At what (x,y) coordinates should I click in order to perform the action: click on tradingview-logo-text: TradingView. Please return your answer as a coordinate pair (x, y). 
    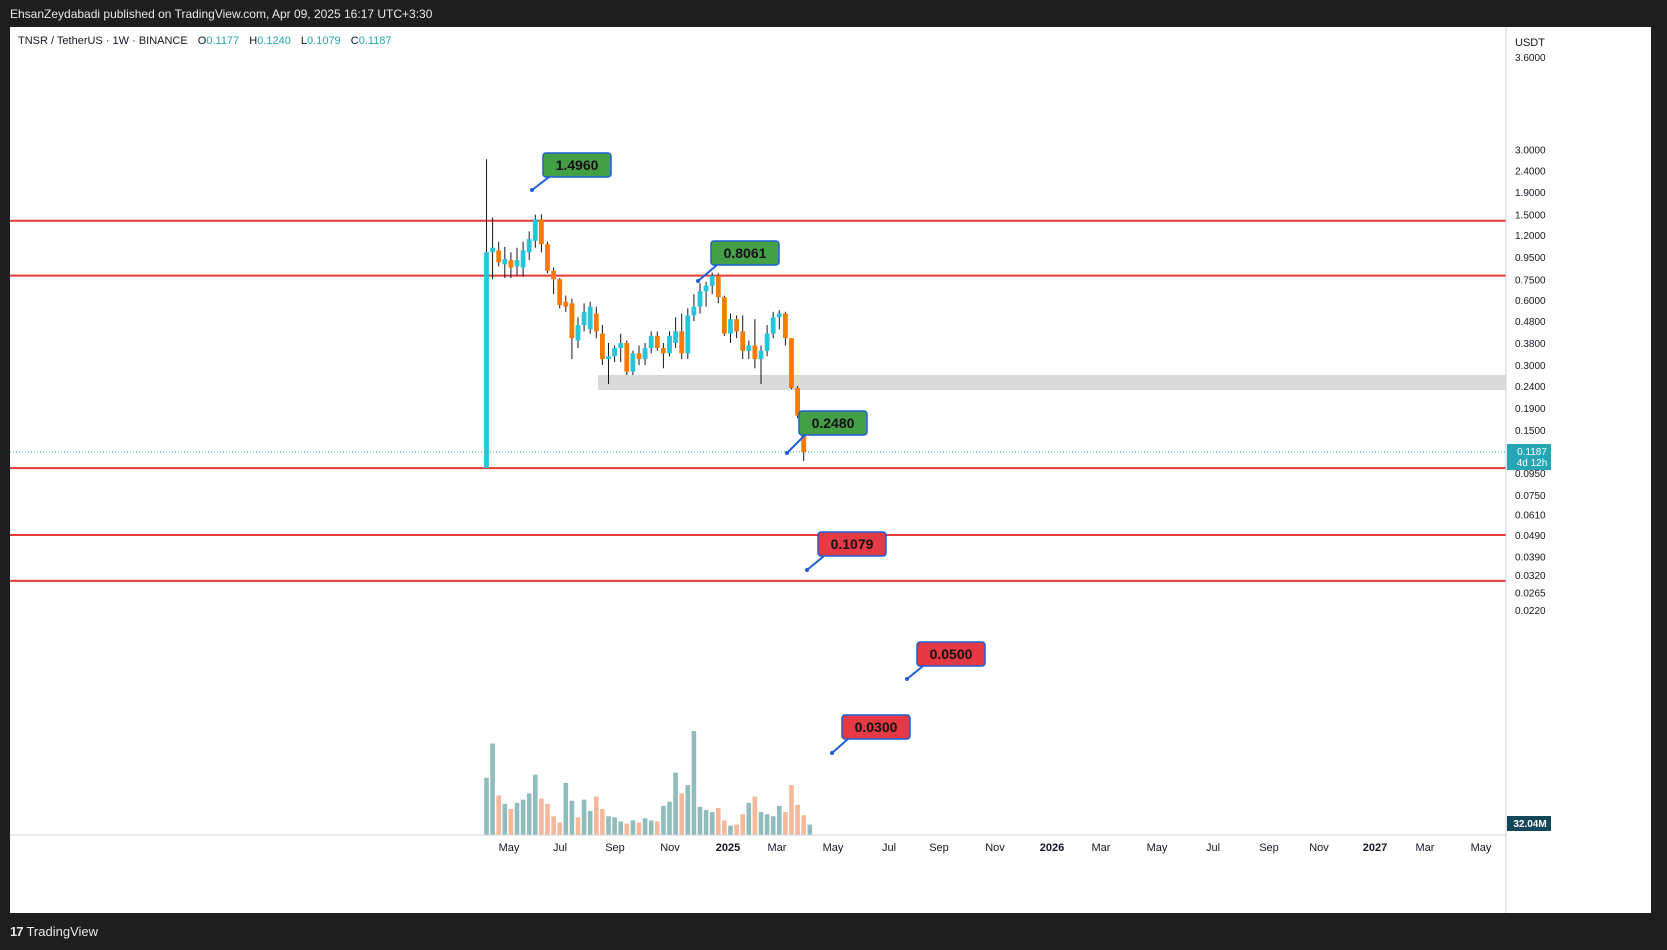
    Looking at the image, I should click on (62, 931).